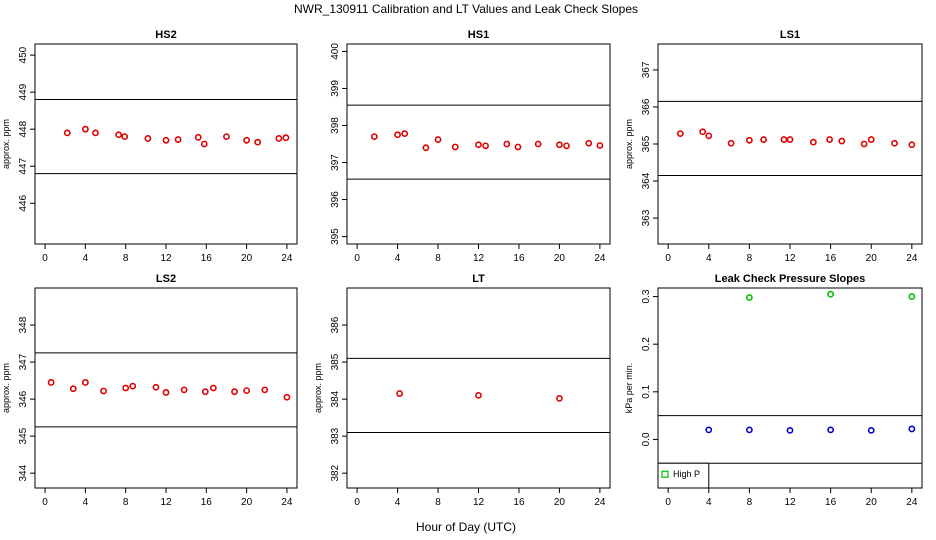 The image size is (936, 540). I want to click on legend-box, so click(683, 475).